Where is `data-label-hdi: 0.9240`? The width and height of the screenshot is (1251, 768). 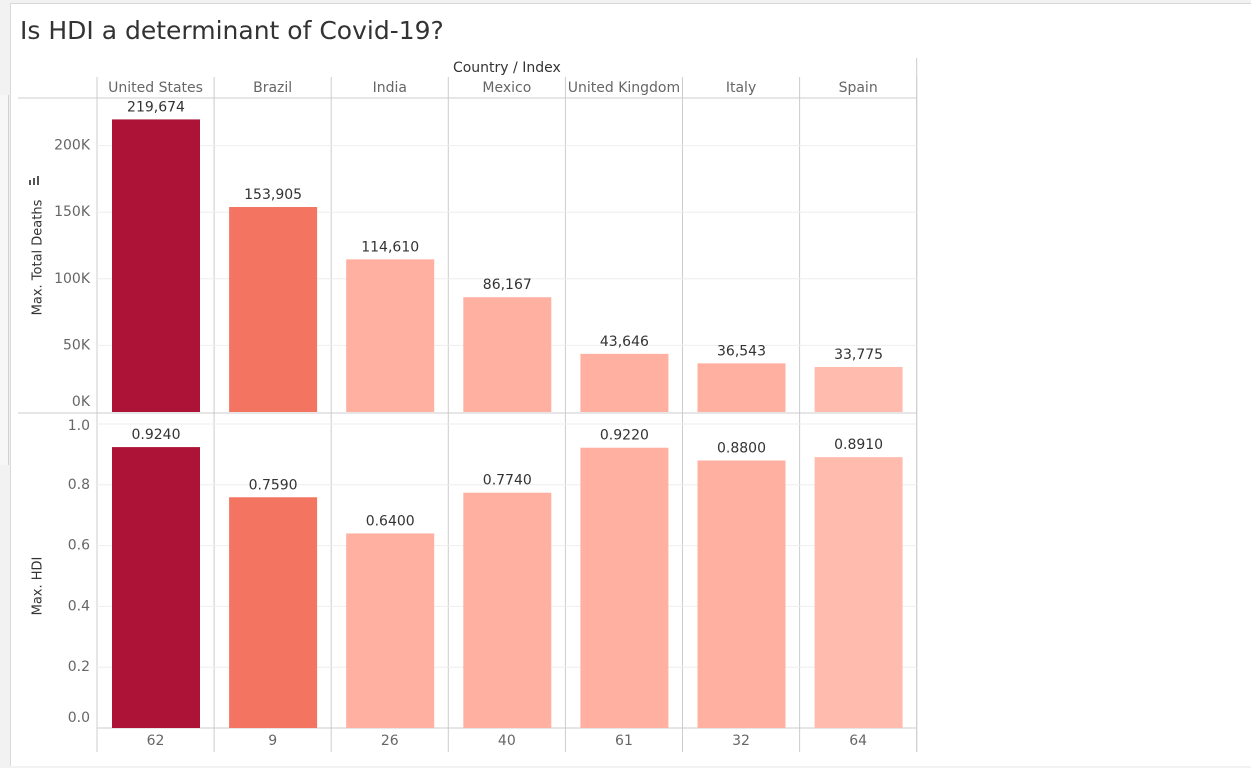
data-label-hdi: 0.9240 is located at coordinates (156, 435).